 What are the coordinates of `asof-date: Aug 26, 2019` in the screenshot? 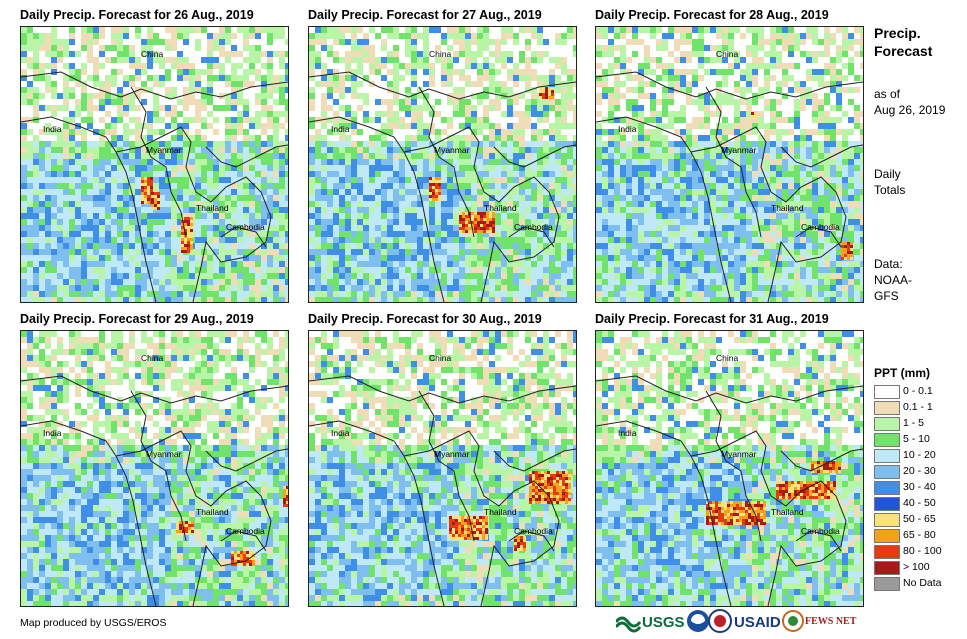 It's located at (910, 110).